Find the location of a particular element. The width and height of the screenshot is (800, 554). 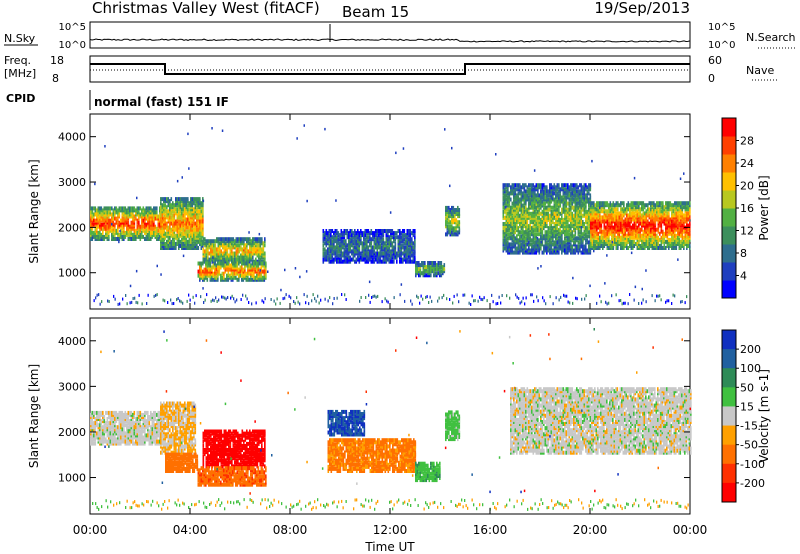

nsky-tick-bottom: 10^0 is located at coordinates (72, 45).